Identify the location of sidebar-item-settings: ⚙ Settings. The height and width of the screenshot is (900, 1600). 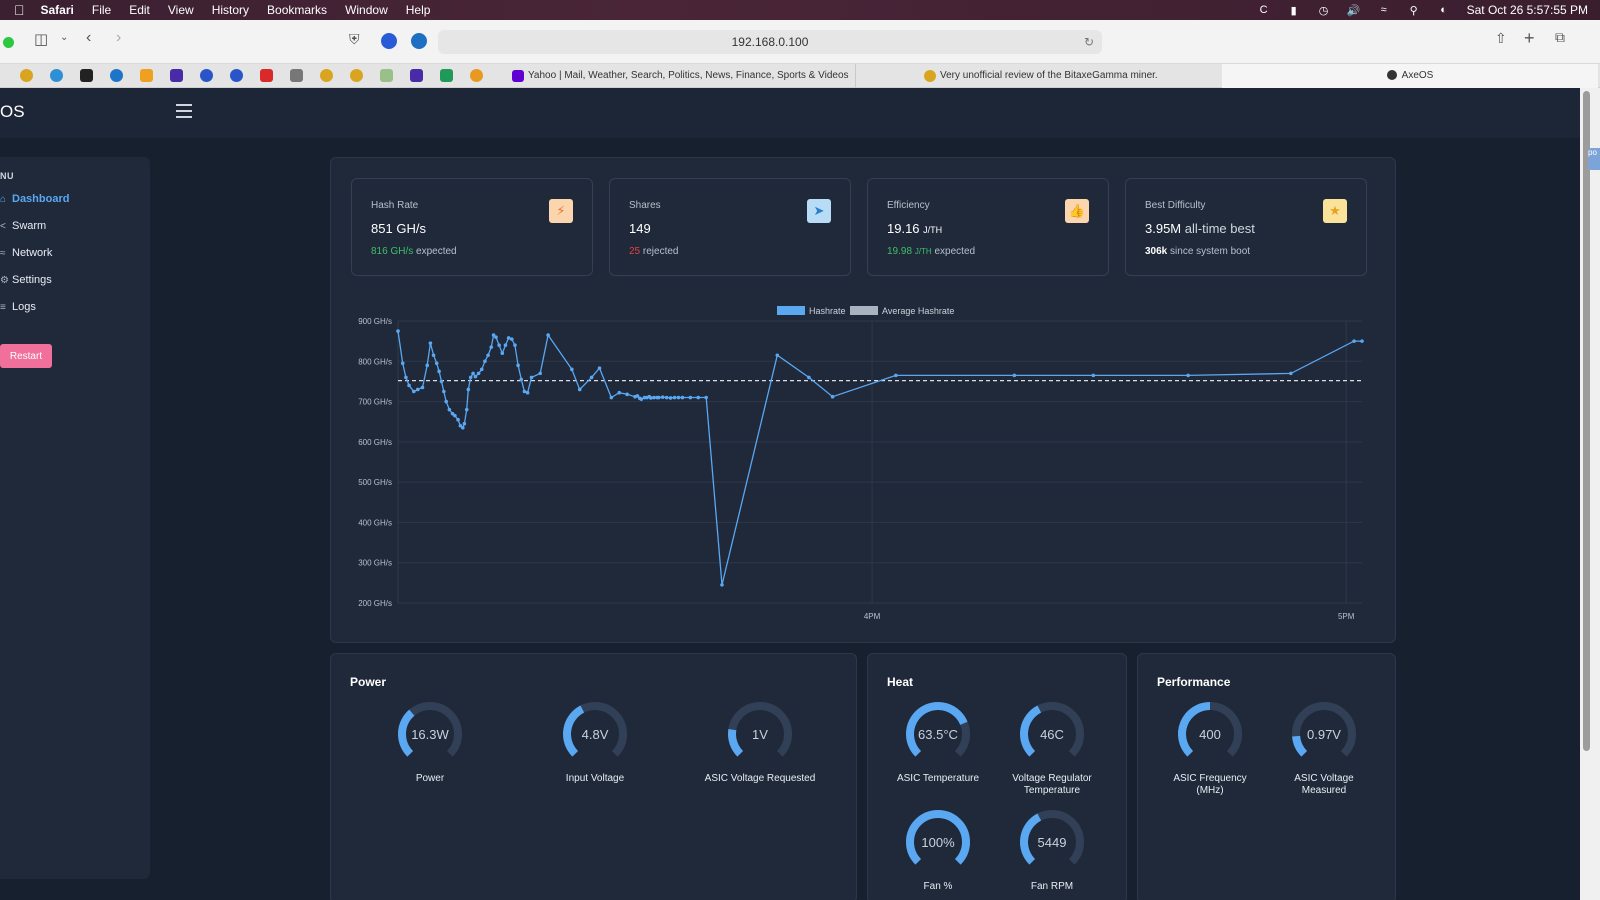
(26, 280).